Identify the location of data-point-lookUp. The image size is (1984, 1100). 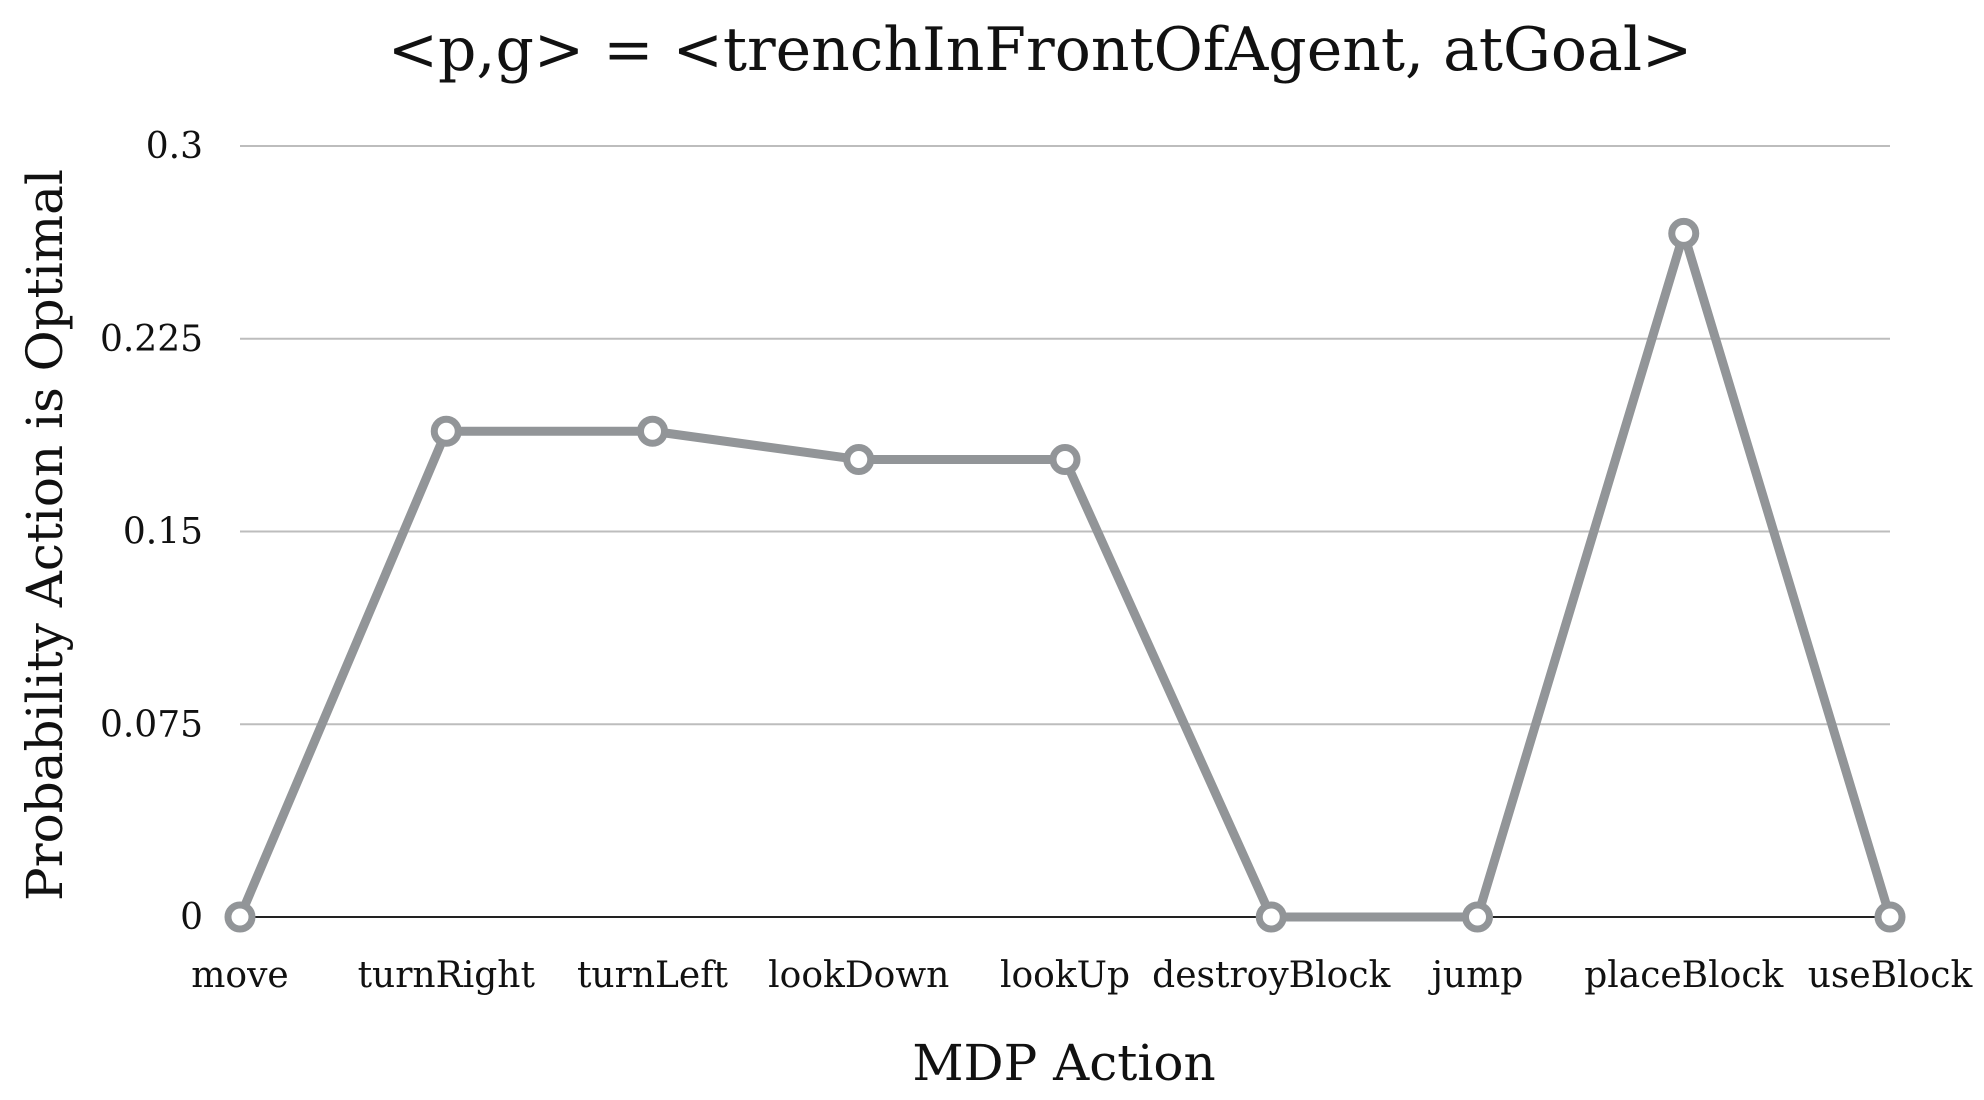
(1065, 460).